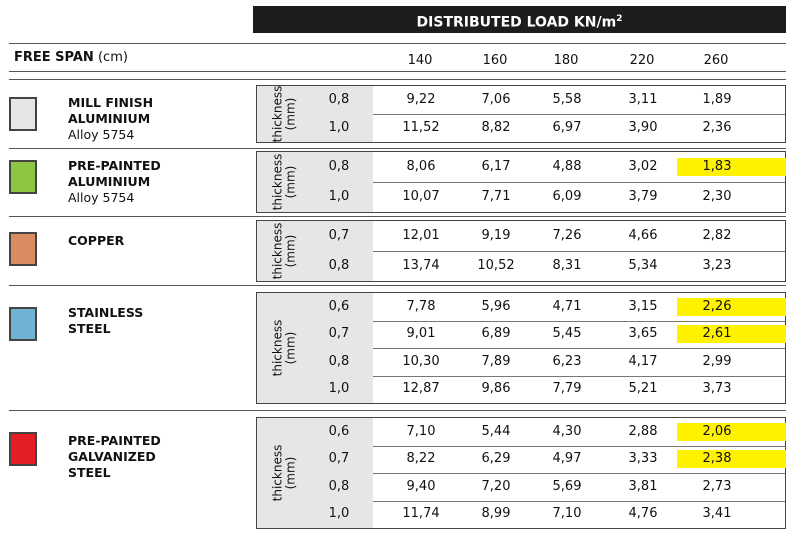  Describe the element at coordinates (421, 459) in the screenshot. I see `load-value: 8,22` at that location.